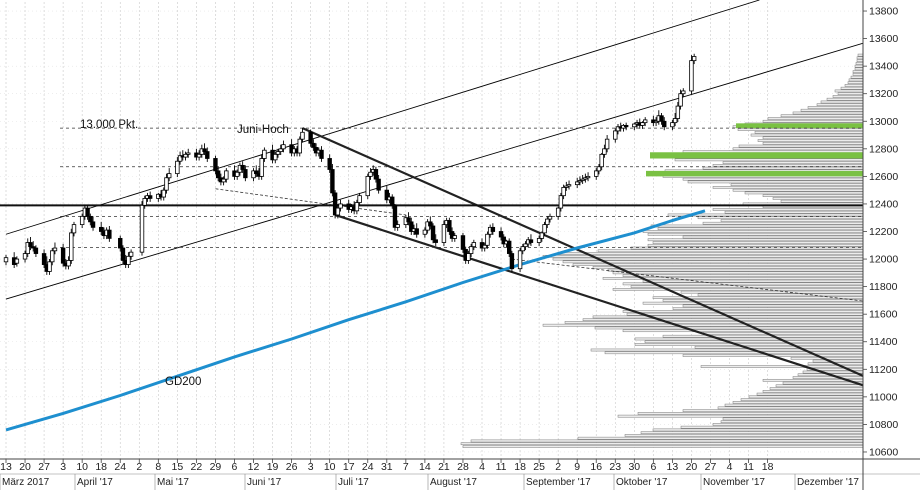 Image resolution: width=920 pixels, height=495 pixels. Describe the element at coordinates (558, 467) in the screenshot. I see `x-tick-label: 2` at that location.